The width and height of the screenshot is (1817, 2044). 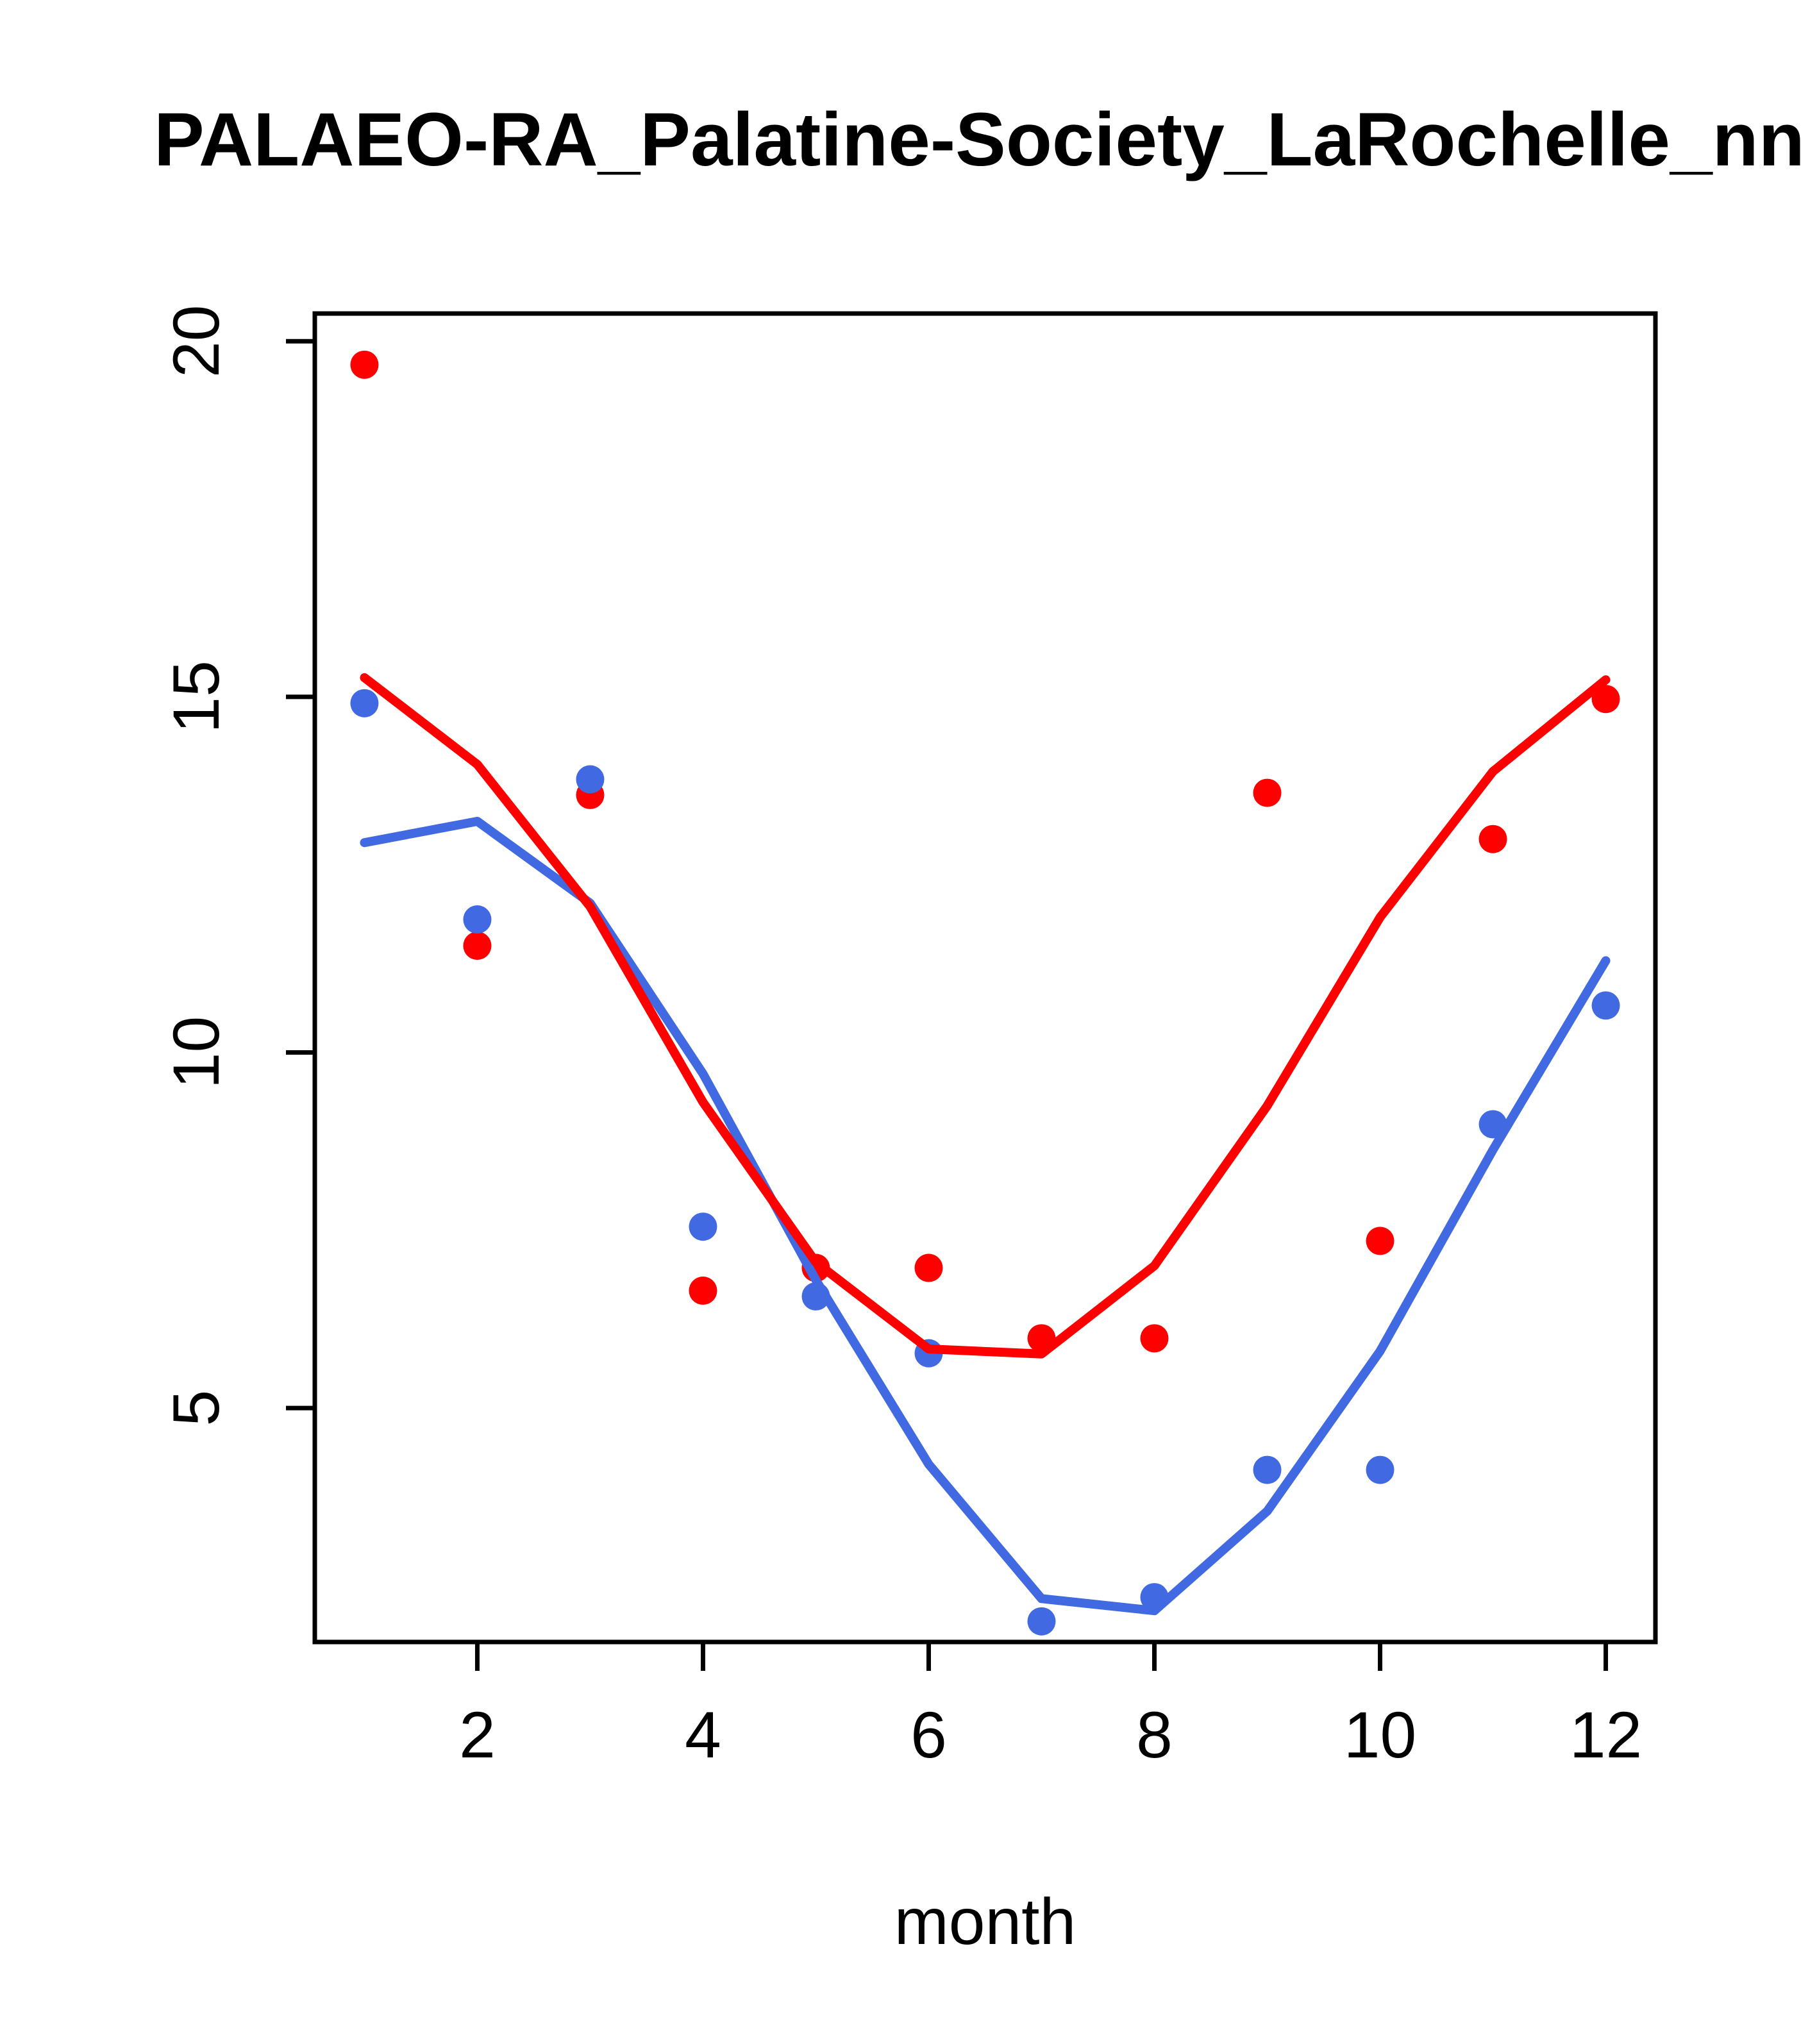 What do you see at coordinates (703, 1735) in the screenshot?
I see `x-axis-tick-label: 4` at bounding box center [703, 1735].